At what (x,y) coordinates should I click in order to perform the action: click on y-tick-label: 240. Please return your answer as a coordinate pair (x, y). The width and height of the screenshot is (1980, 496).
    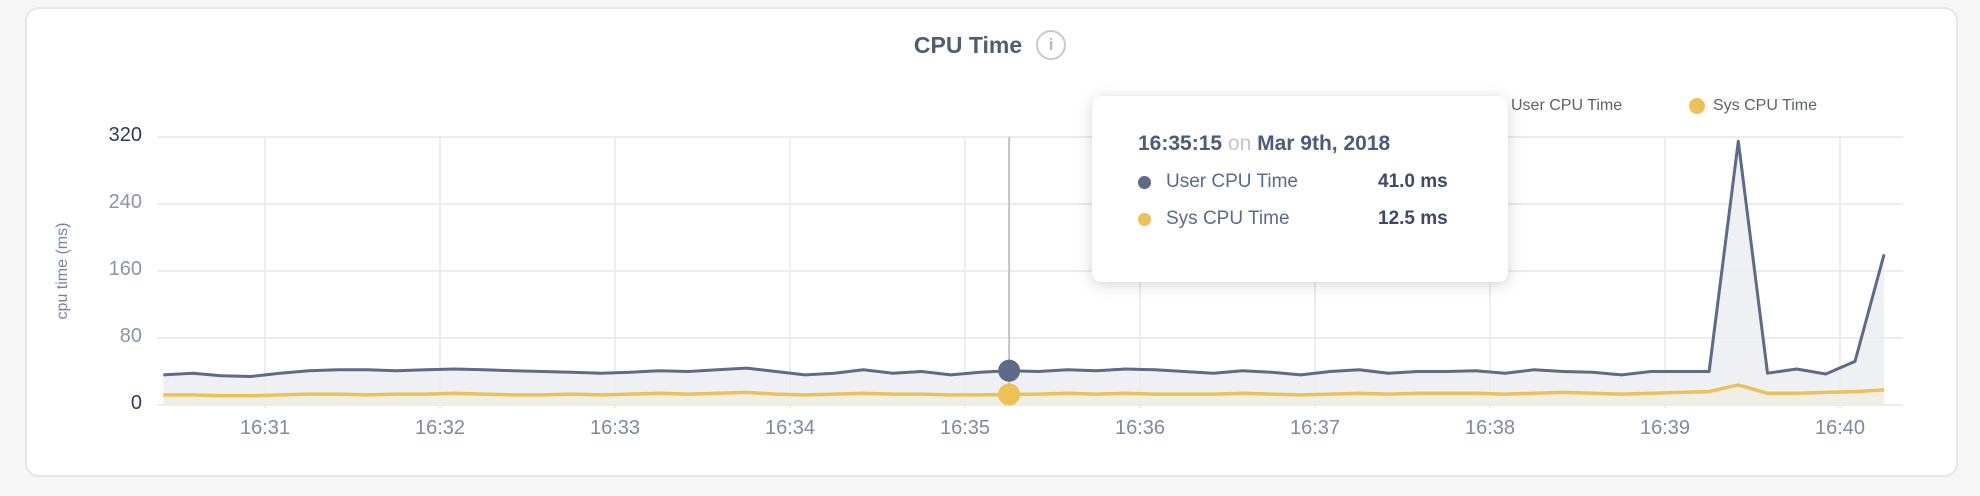
    Looking at the image, I should click on (125, 202).